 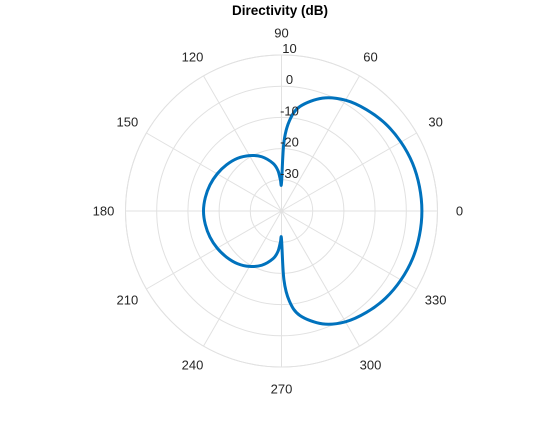 I want to click on theta-tick-label-2: 60, so click(x=370, y=56).